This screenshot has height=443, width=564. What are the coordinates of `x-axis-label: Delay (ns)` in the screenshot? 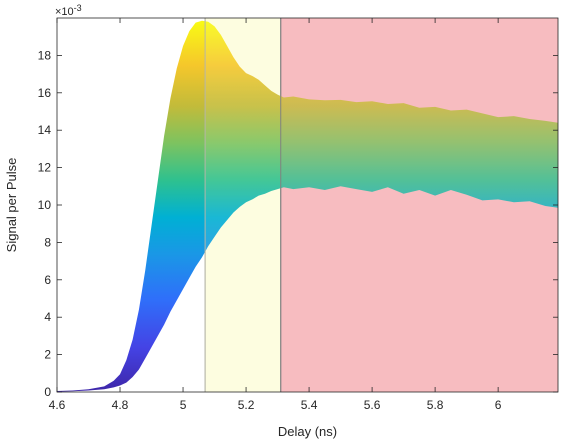 It's located at (307, 431).